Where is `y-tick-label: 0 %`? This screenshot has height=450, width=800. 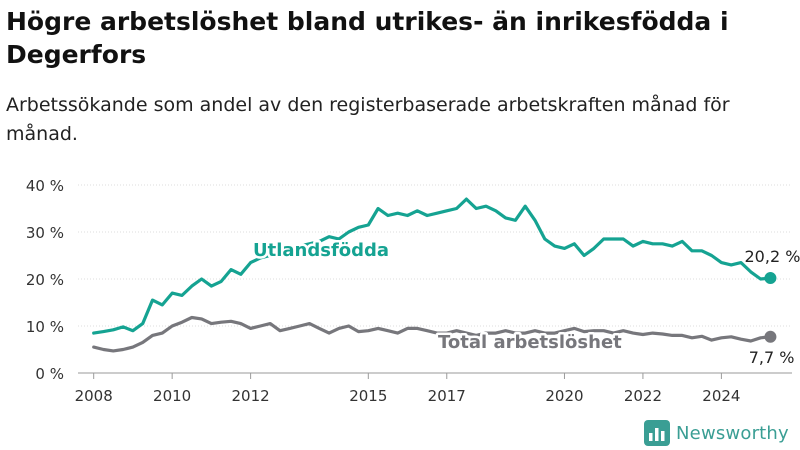 y-tick-label: 0 % is located at coordinates (49, 374).